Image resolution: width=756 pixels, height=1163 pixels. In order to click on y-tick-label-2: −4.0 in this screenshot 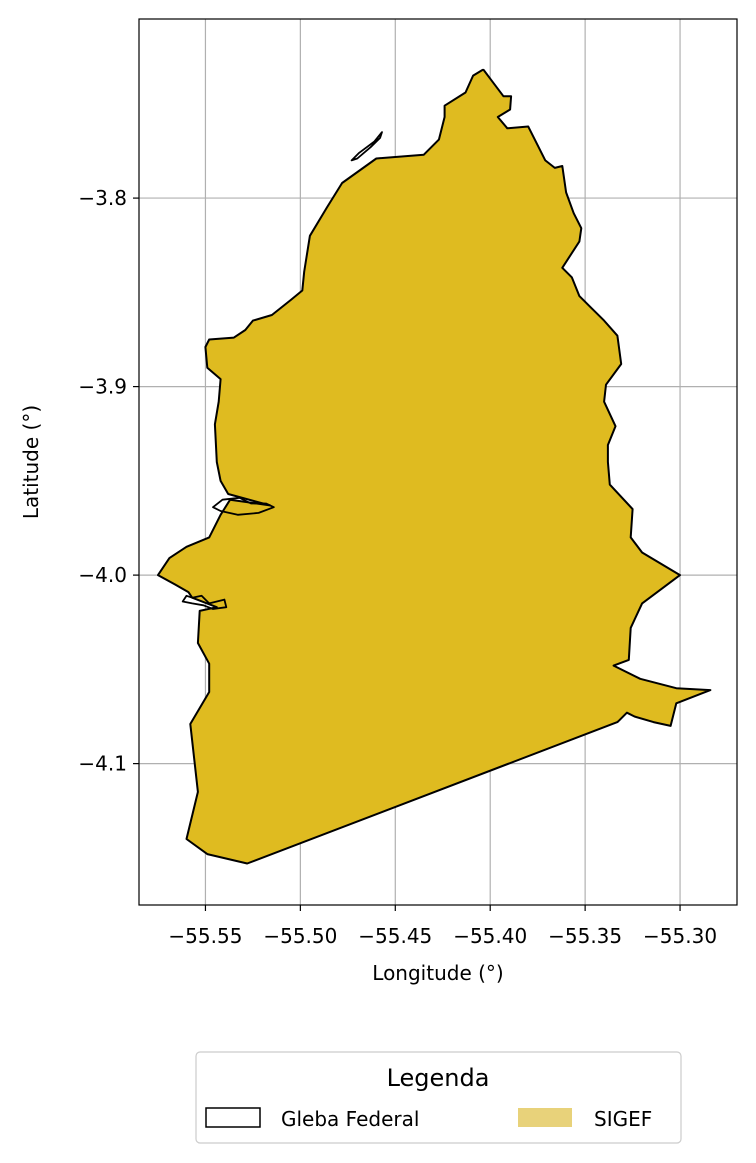, I will do `click(102, 575)`.